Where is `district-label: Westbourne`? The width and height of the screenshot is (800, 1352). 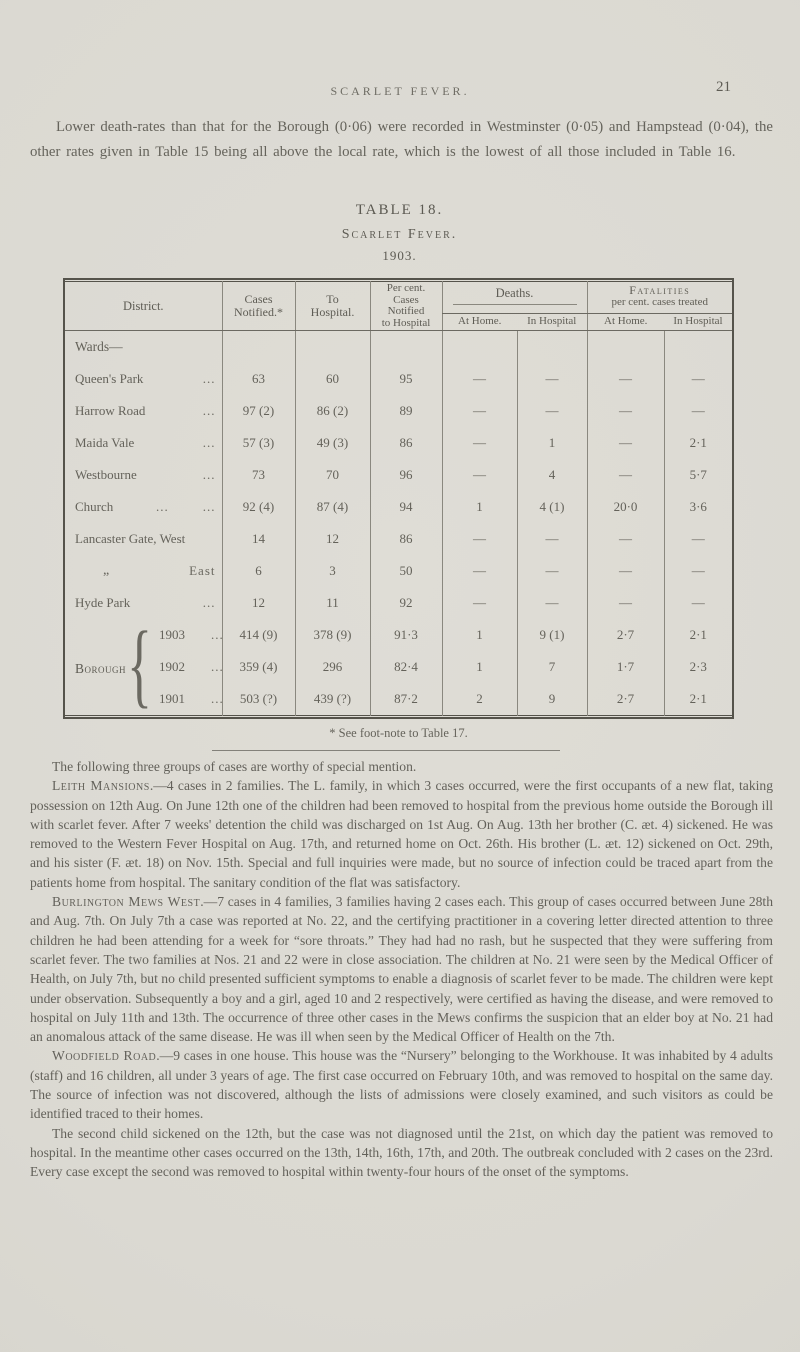
district-label: Westbourne is located at coordinates (106, 474).